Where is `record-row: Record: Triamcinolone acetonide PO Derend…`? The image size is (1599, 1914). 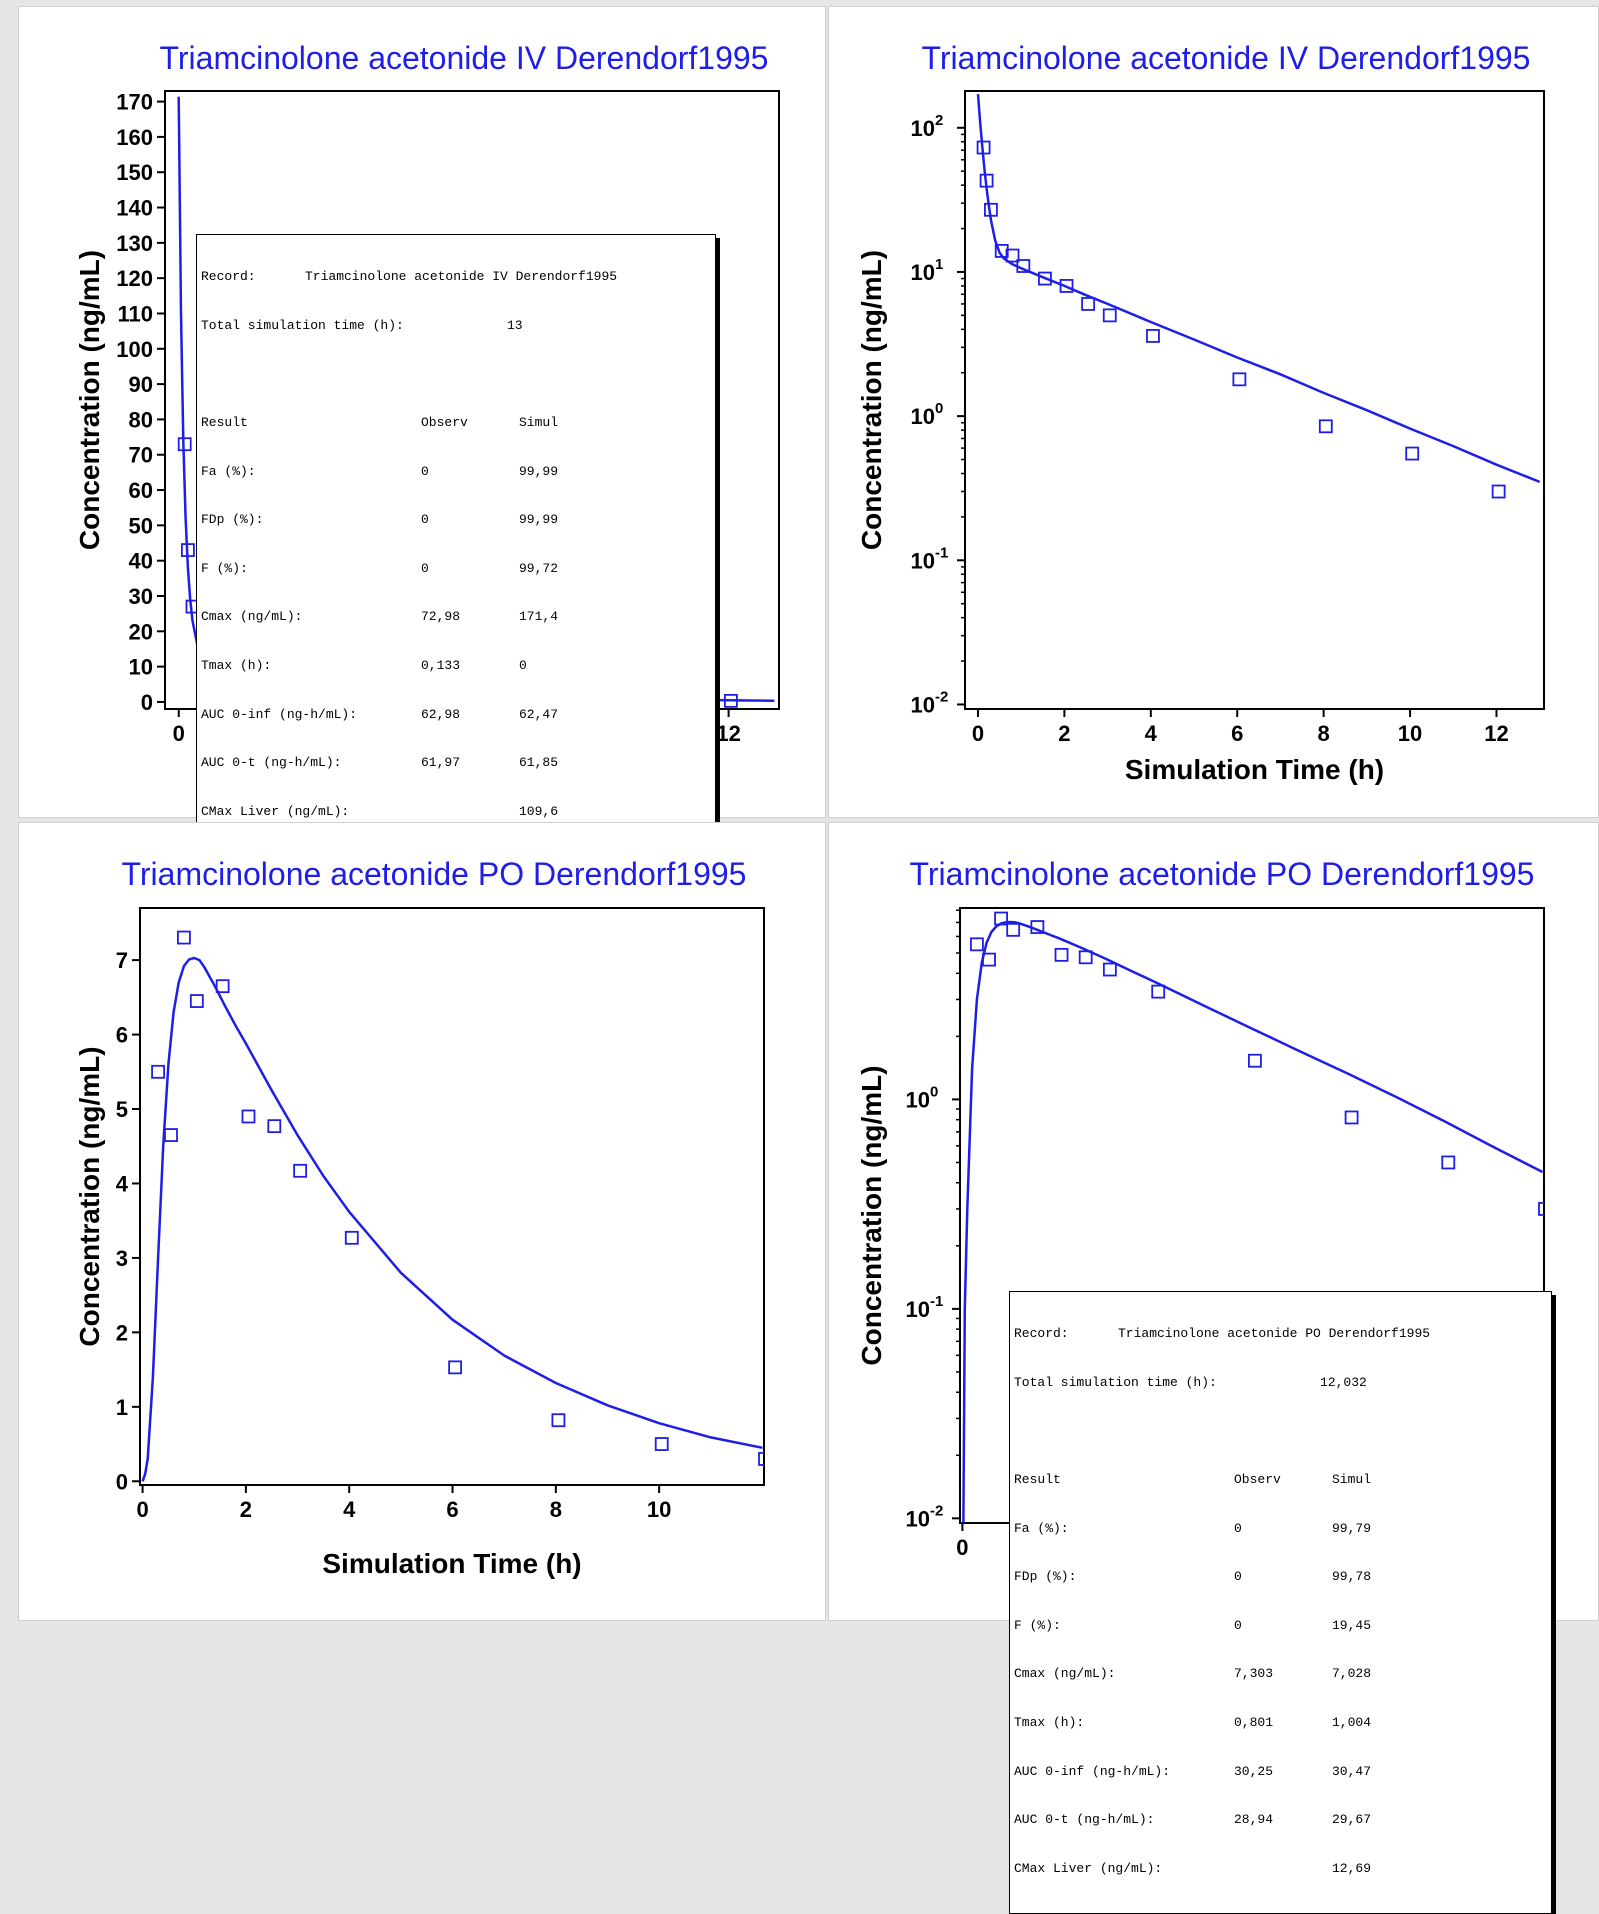
record-row: Record: Triamcinolone acetonide PO Derend… is located at coordinates (1222, 1334).